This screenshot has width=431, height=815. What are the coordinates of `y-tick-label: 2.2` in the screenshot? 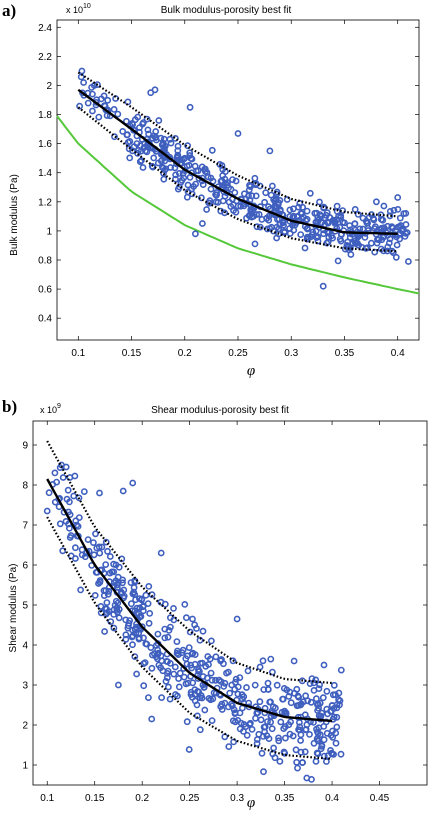 It's located at (45, 57).